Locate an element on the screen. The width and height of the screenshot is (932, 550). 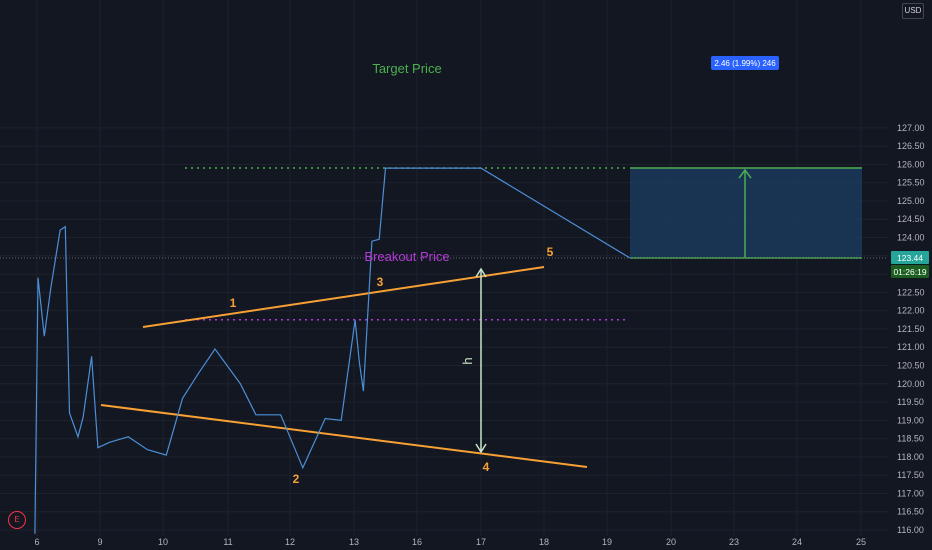
upper-trendline is located at coordinates (343, 297).